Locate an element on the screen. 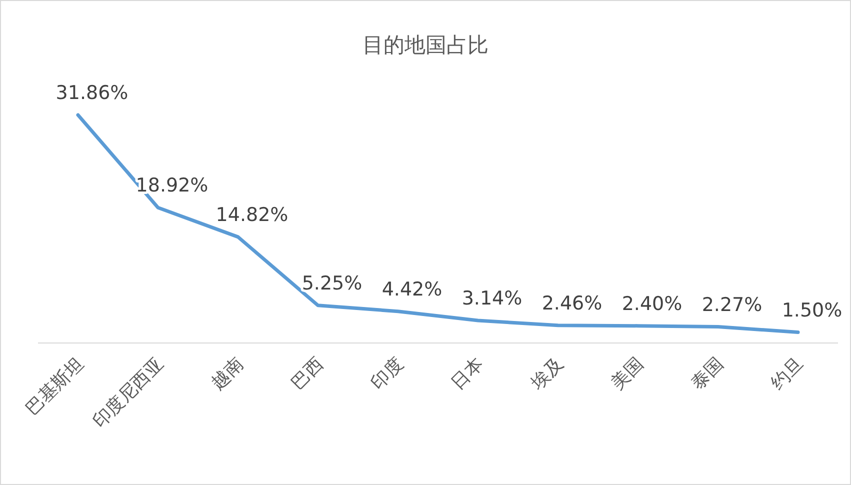 This screenshot has height=485, width=851. x-tick-label: 巴基斯坦 is located at coordinates (55, 387).